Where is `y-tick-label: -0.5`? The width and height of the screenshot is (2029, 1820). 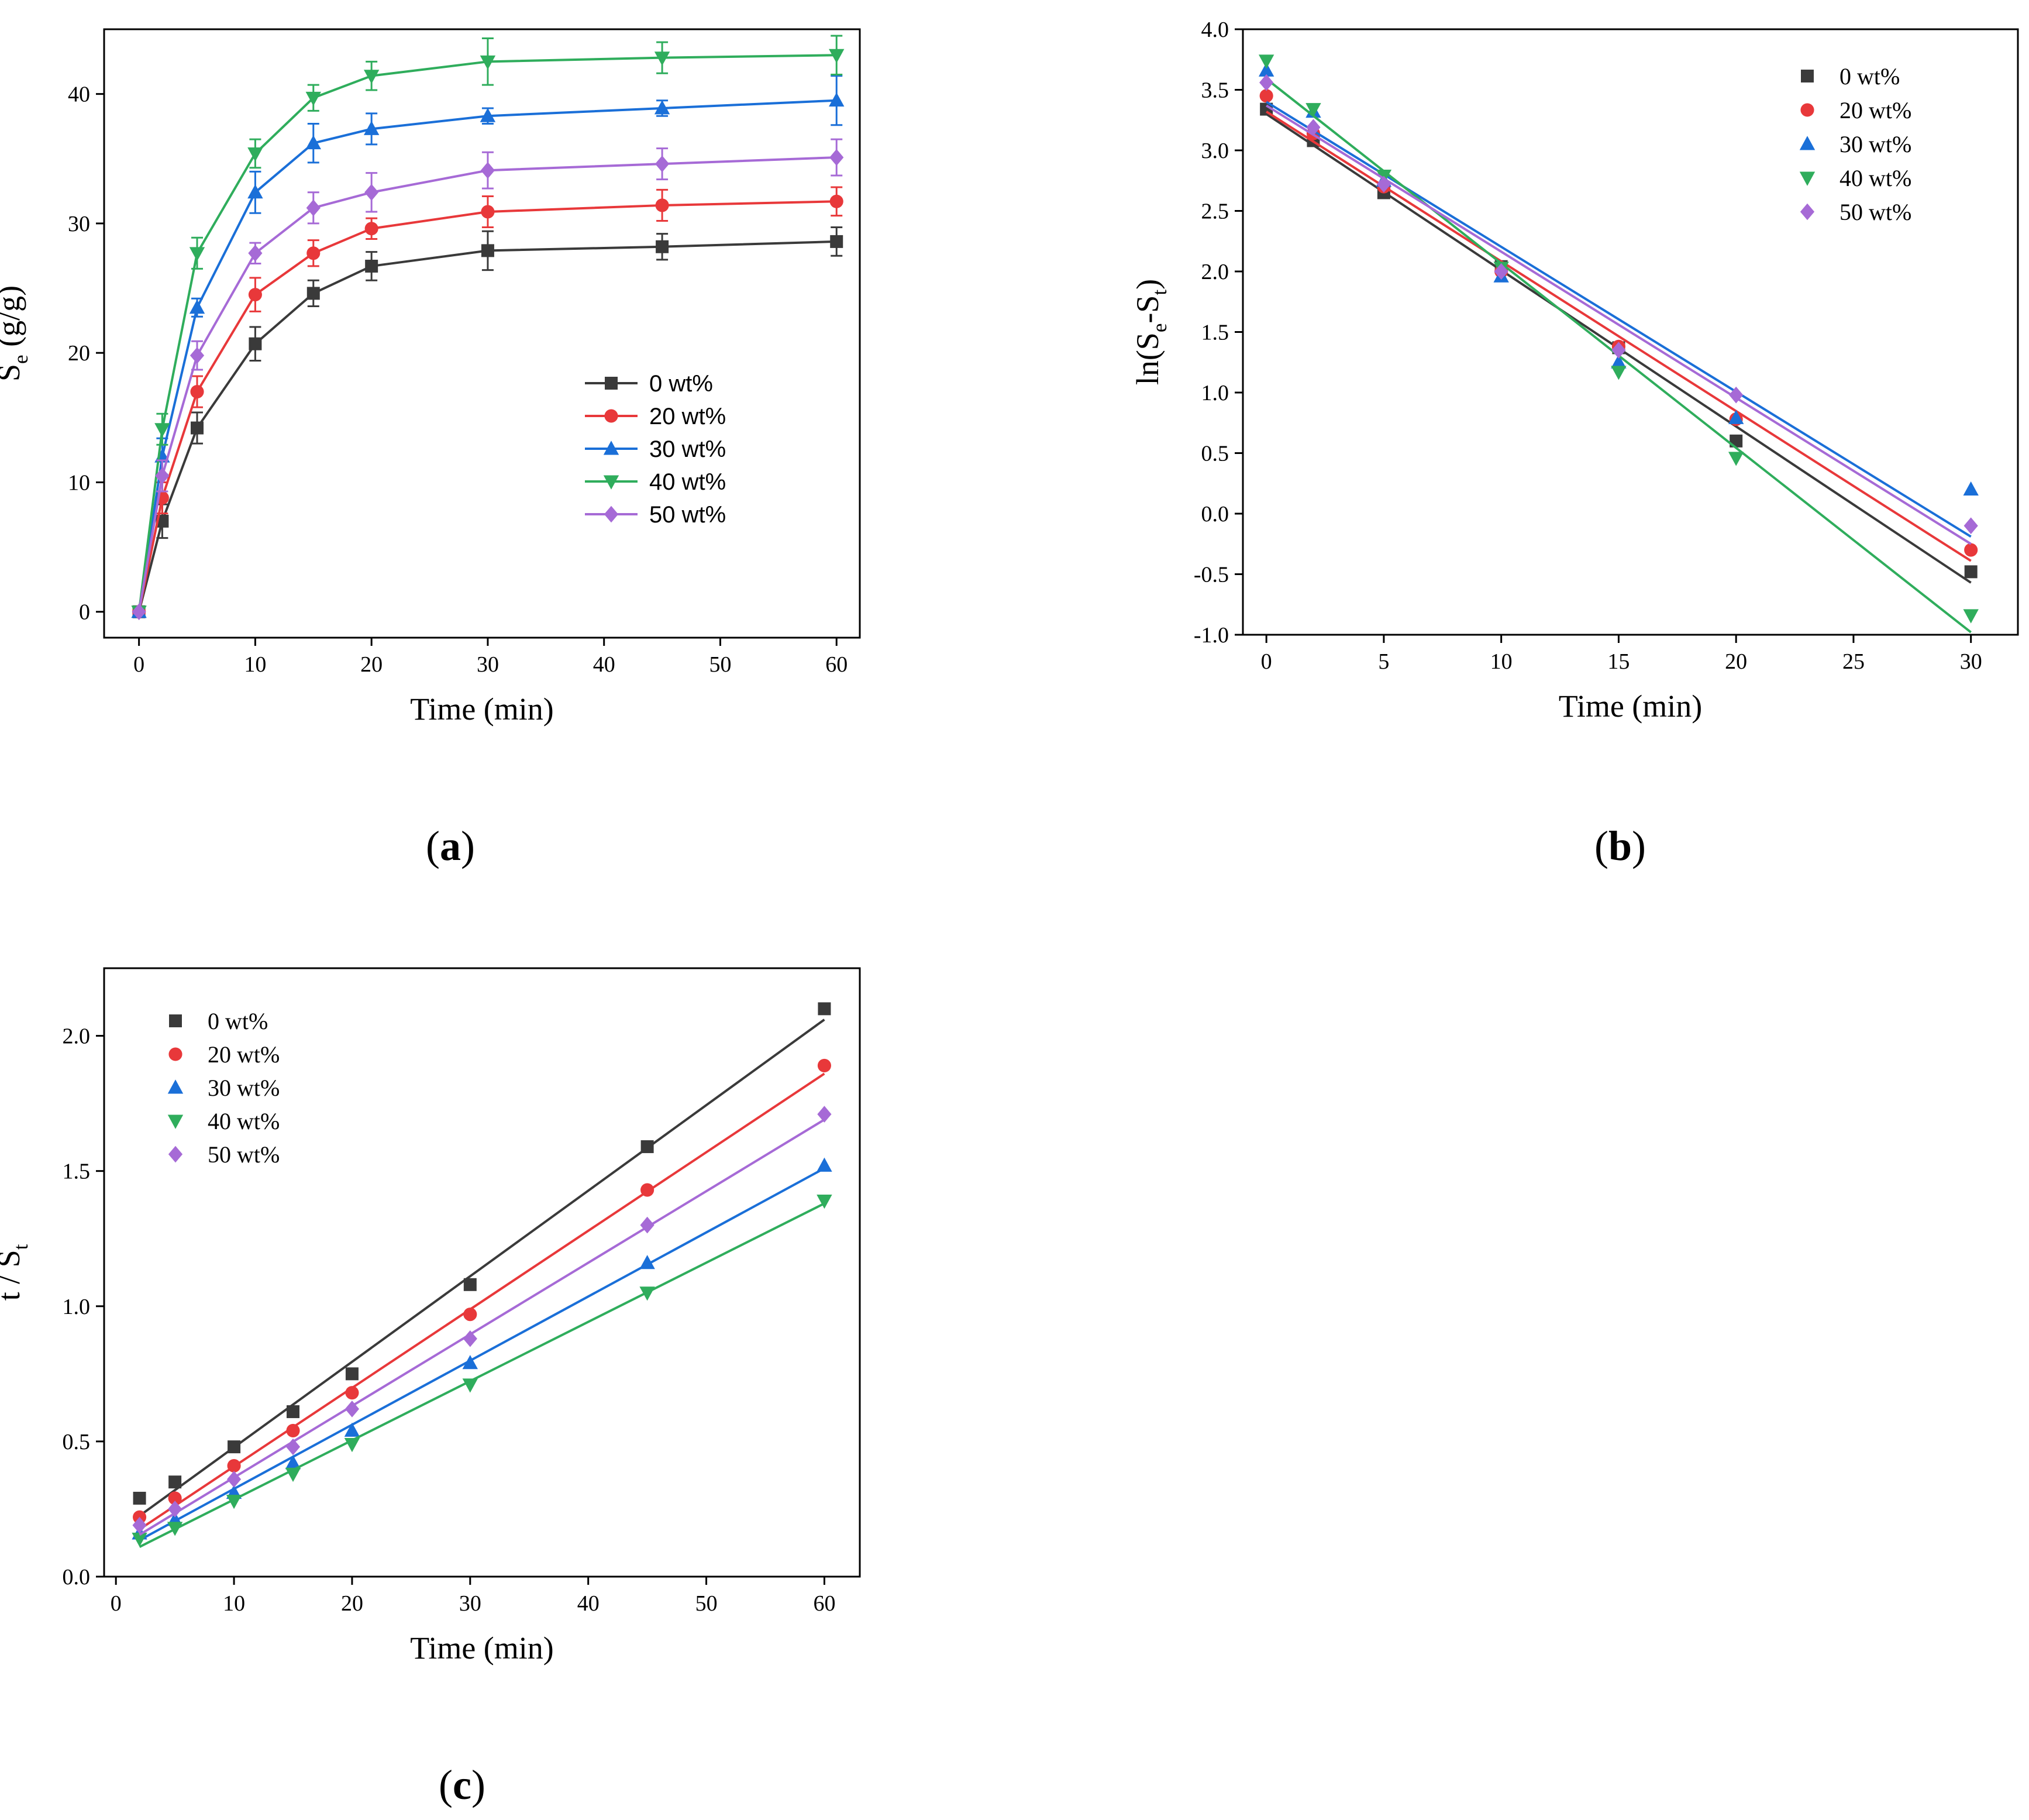 y-tick-label: -0.5 is located at coordinates (1212, 575).